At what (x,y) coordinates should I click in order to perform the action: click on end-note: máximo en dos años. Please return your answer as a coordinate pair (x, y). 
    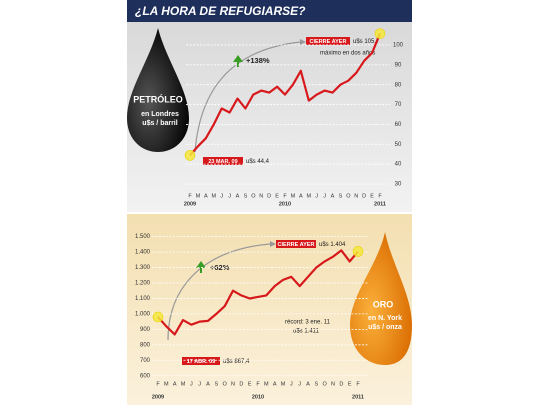
    Looking at the image, I should click on (347, 54).